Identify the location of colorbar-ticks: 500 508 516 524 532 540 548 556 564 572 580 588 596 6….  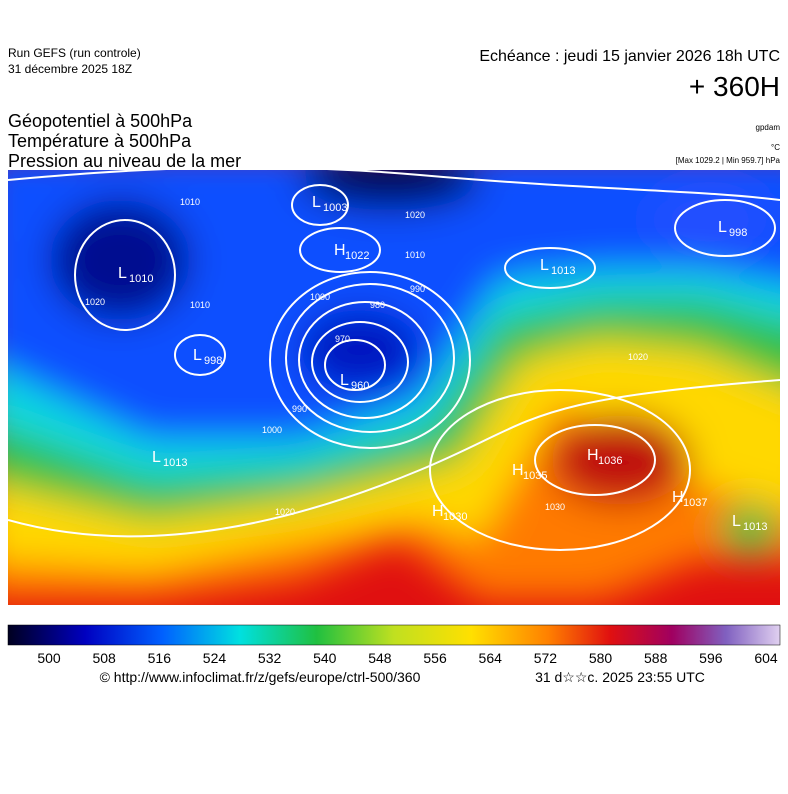
(407, 658).